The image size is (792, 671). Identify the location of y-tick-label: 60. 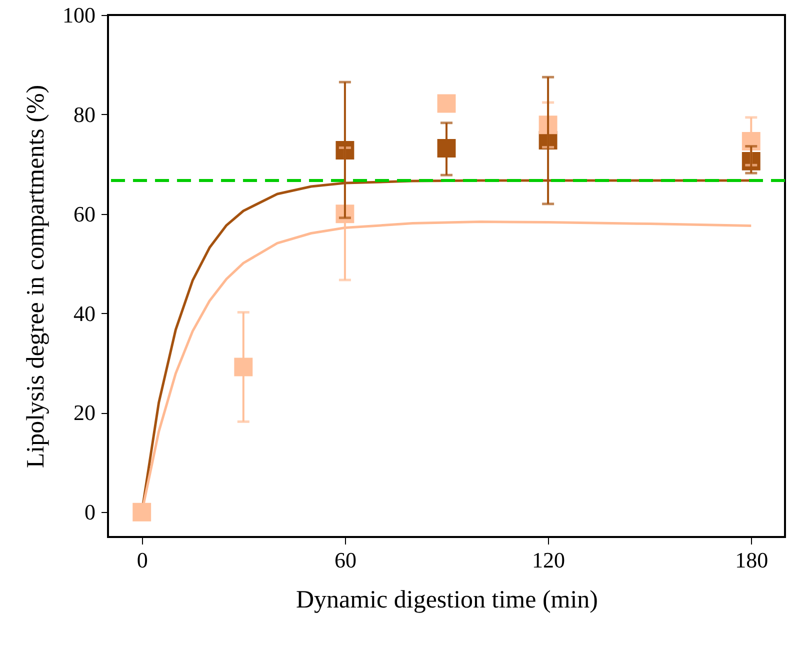
(85, 213).